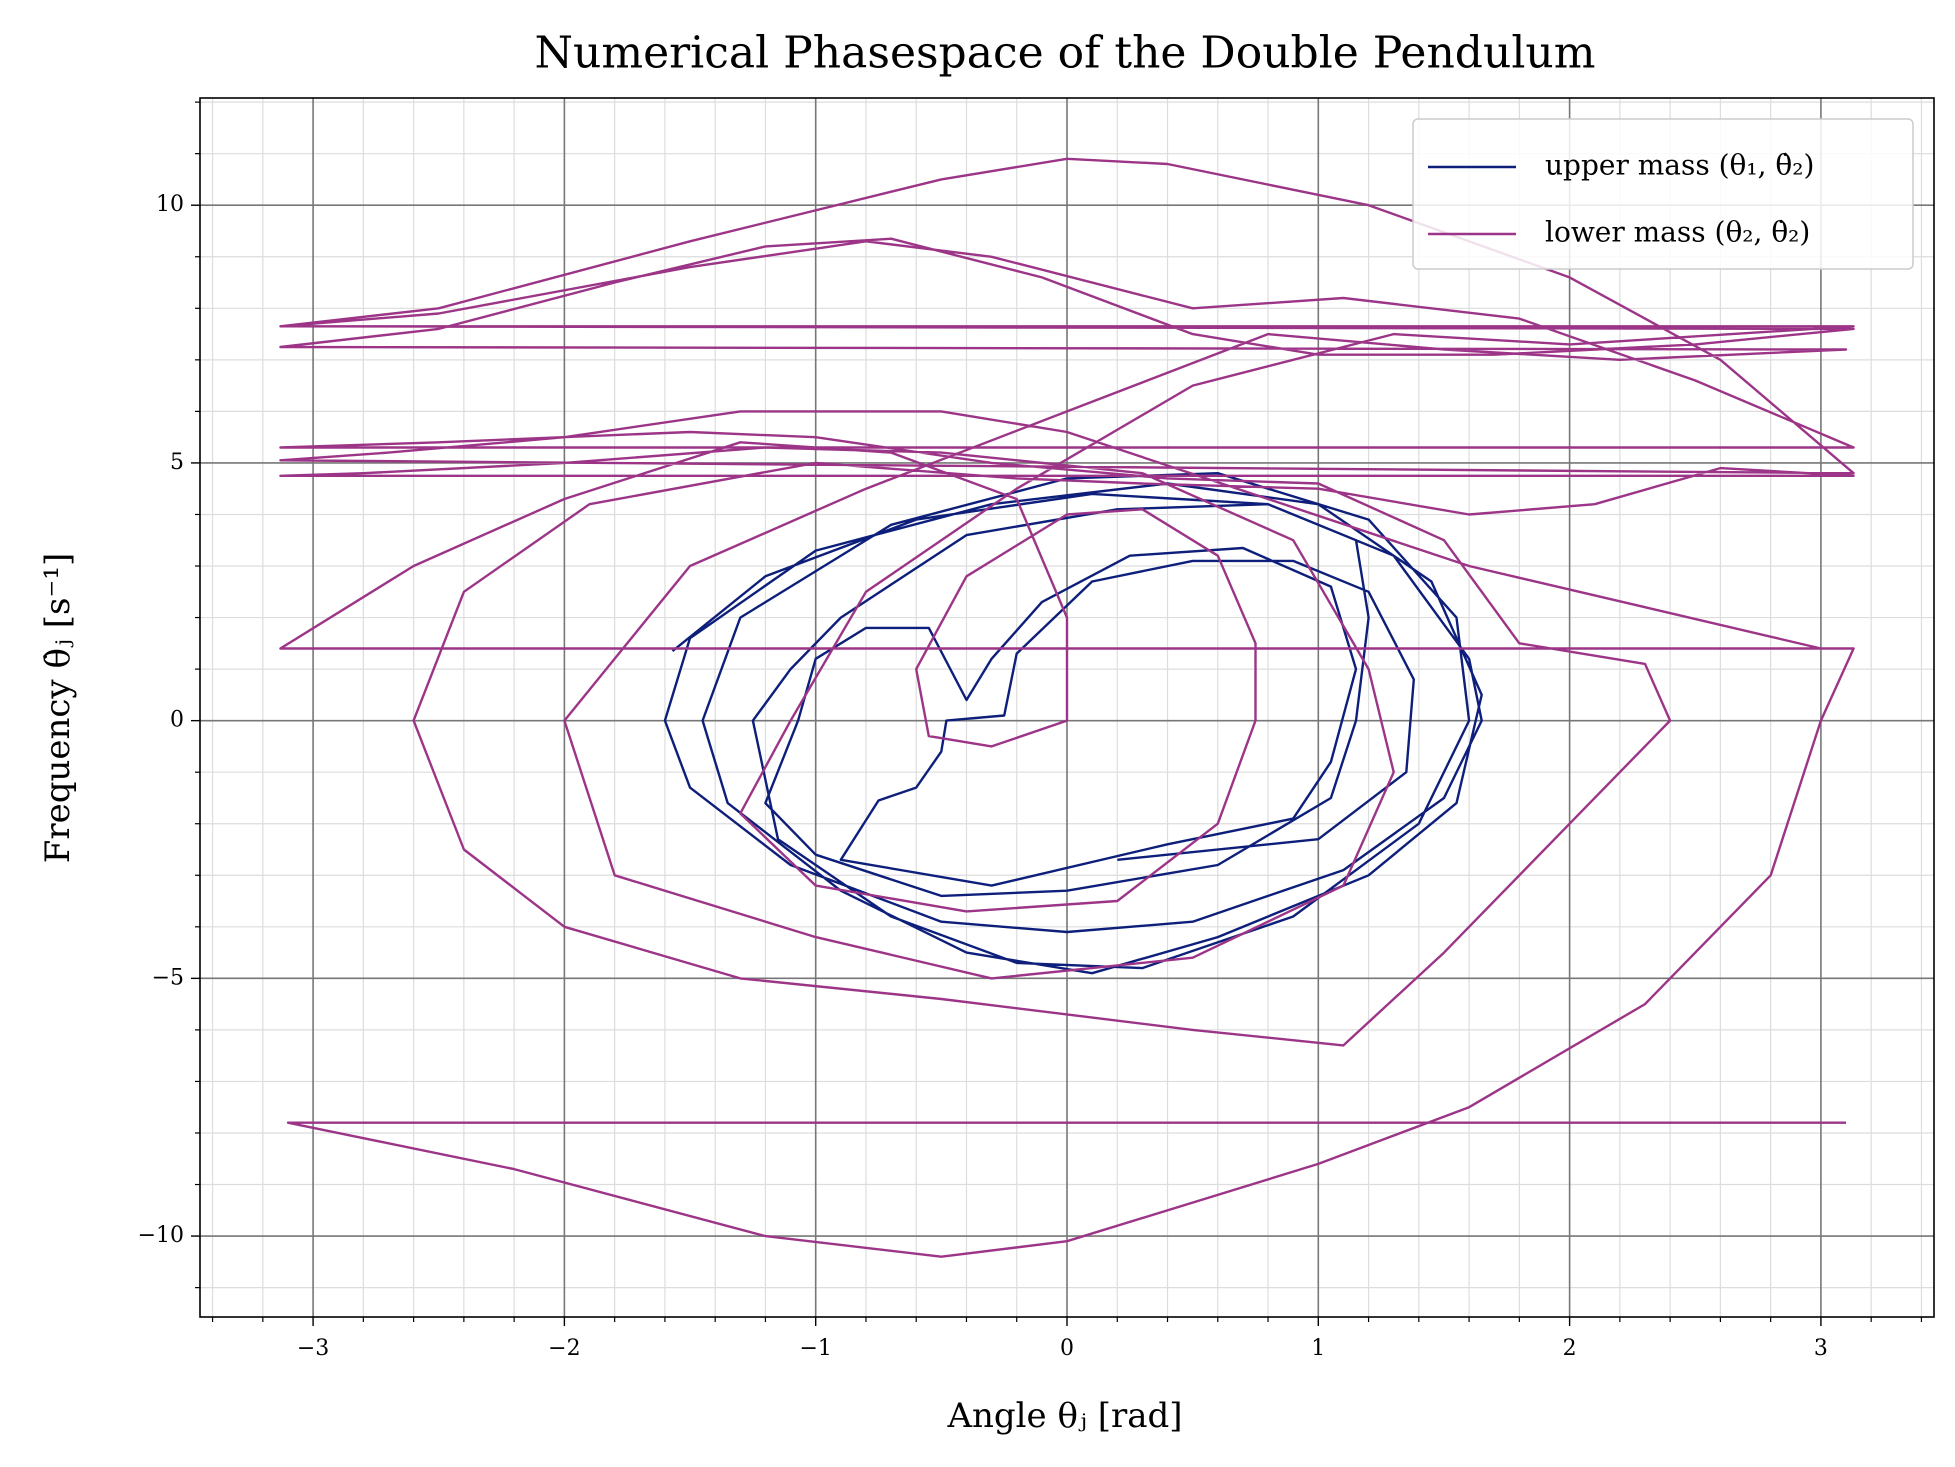 The width and height of the screenshot is (1955, 1467). What do you see at coordinates (564, 1348) in the screenshot?
I see `x-tick-label: −2` at bounding box center [564, 1348].